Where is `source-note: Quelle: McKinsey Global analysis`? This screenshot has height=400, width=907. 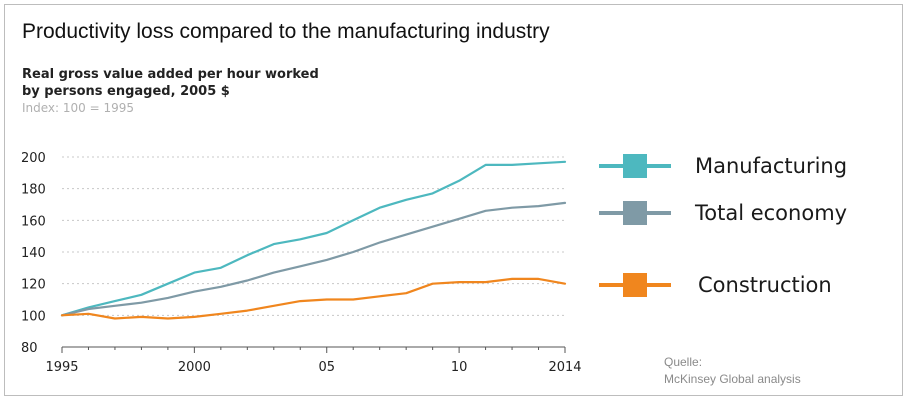 source-note: Quelle: McKinsey Global analysis is located at coordinates (732, 371).